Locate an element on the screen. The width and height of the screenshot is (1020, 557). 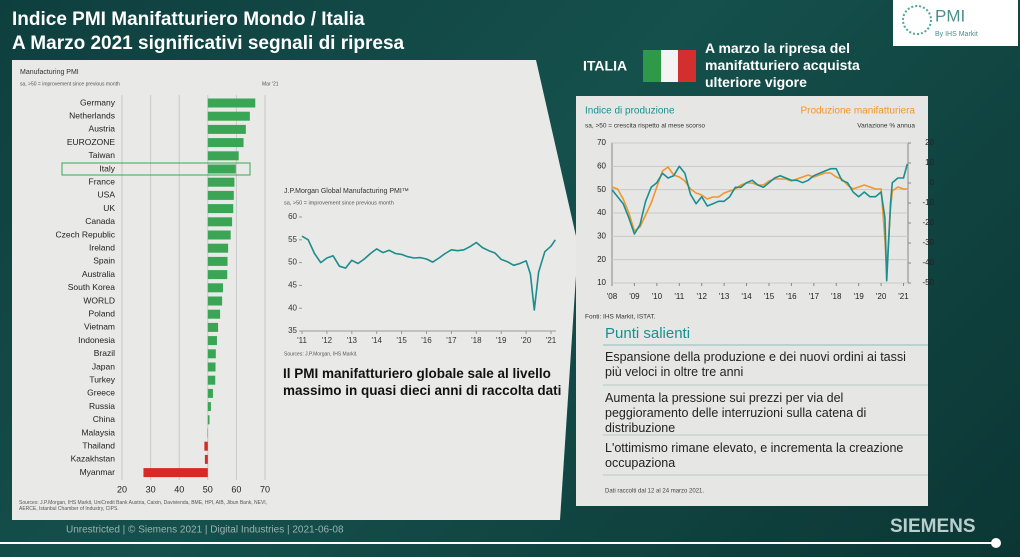
series-label: Produzione manifatturiera is located at coordinates (857, 111).